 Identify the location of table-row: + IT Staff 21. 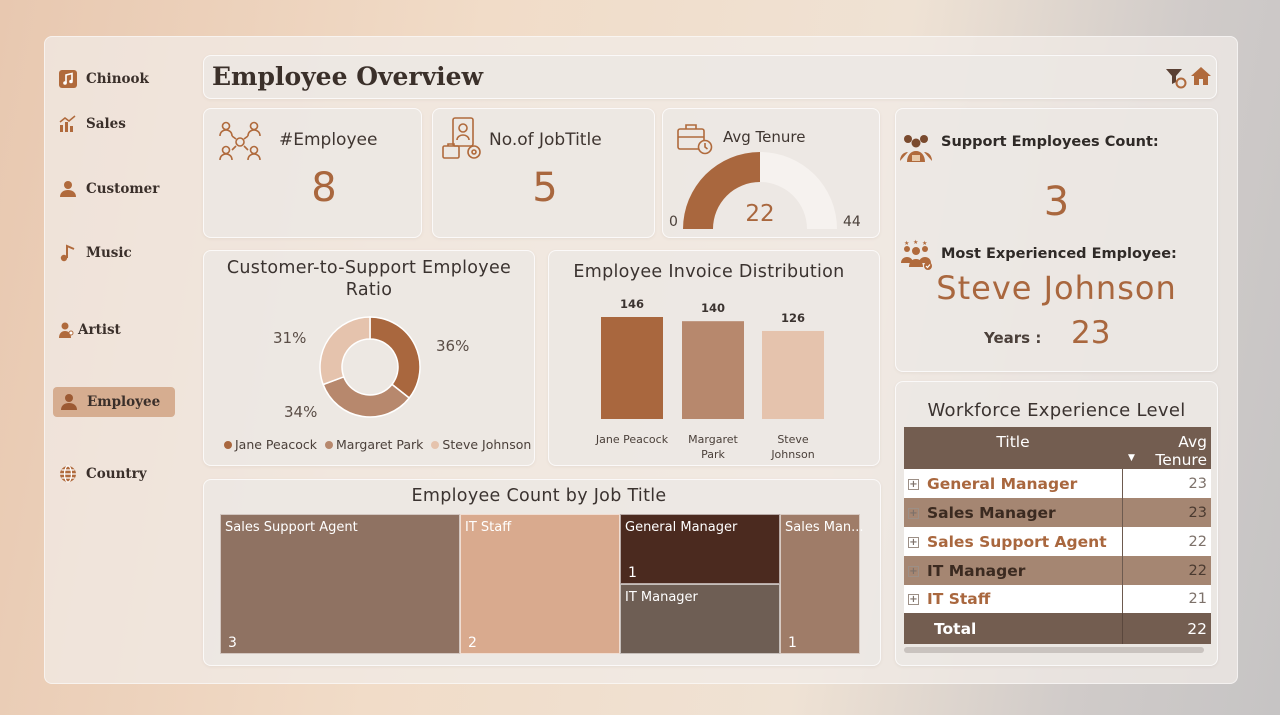
(1057, 599).